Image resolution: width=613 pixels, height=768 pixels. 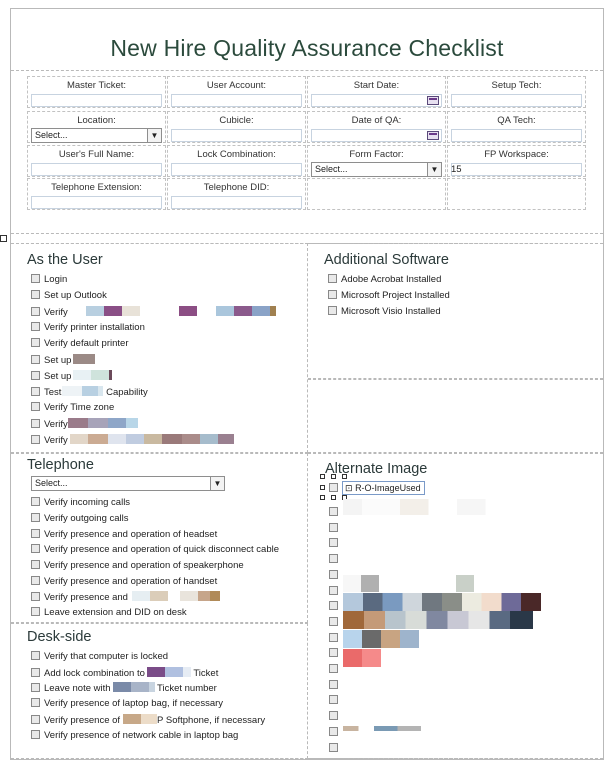 I want to click on location-select: Select... ▼, so click(x=96, y=135).